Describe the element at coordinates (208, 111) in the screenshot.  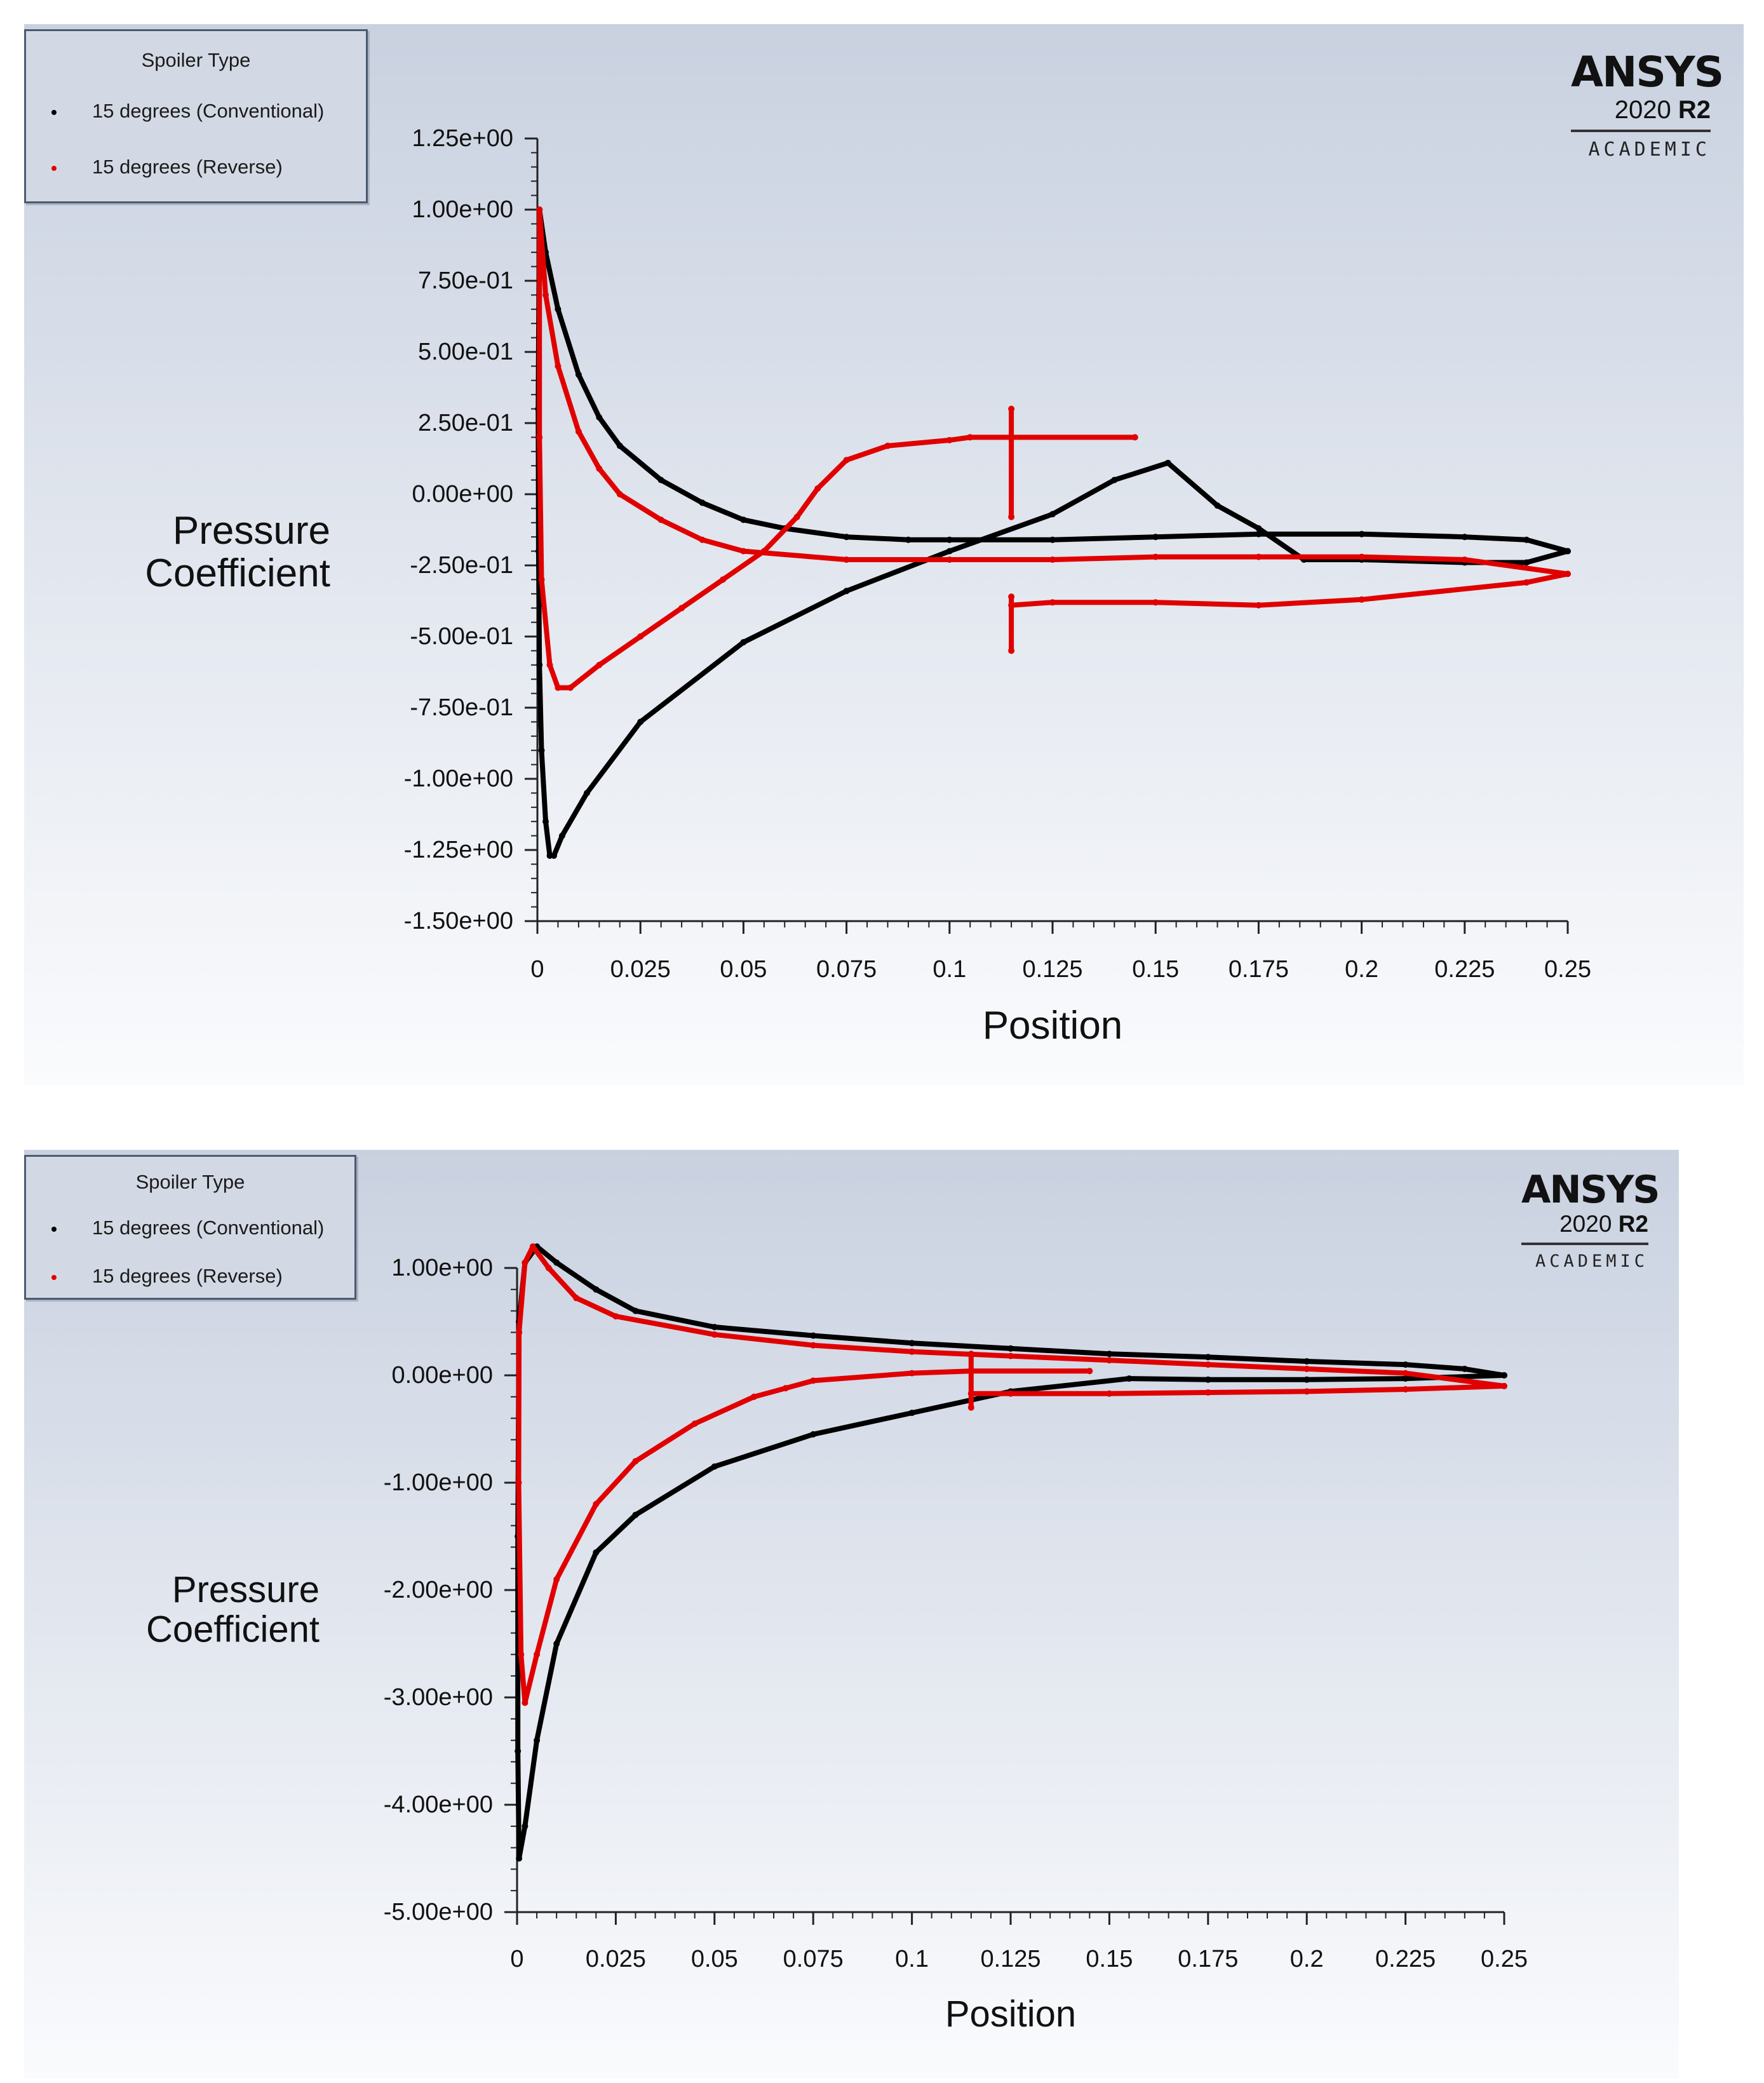
I see `legend-label-conventional: 15 degrees (Conventional)` at that location.